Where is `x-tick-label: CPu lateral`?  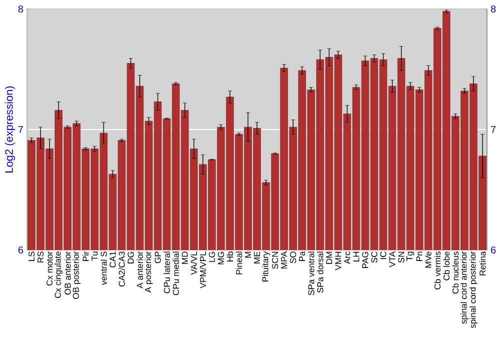
x-tick-label: CPu lateral is located at coordinates (167, 273).